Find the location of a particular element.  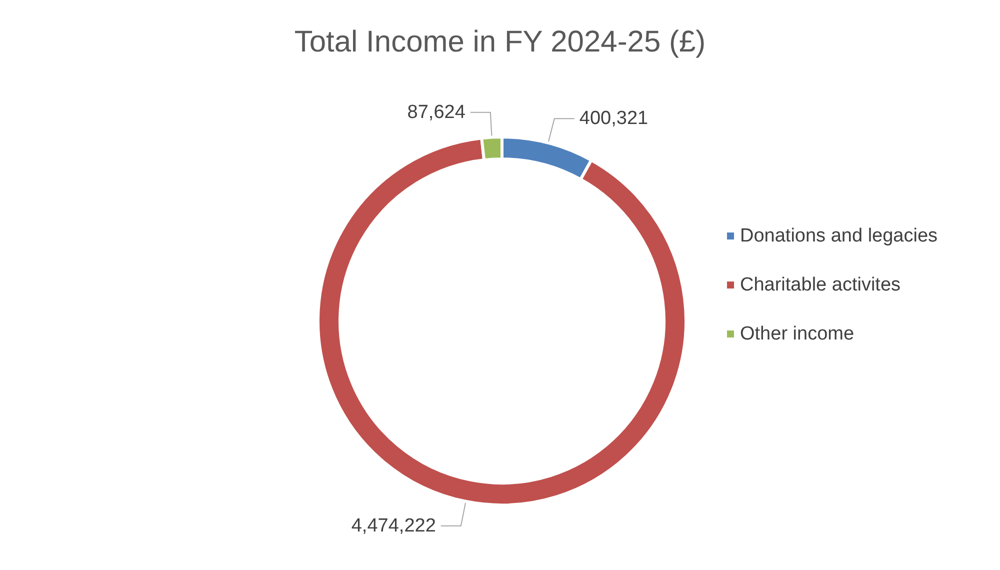

data-label: 400,321 is located at coordinates (613, 119).